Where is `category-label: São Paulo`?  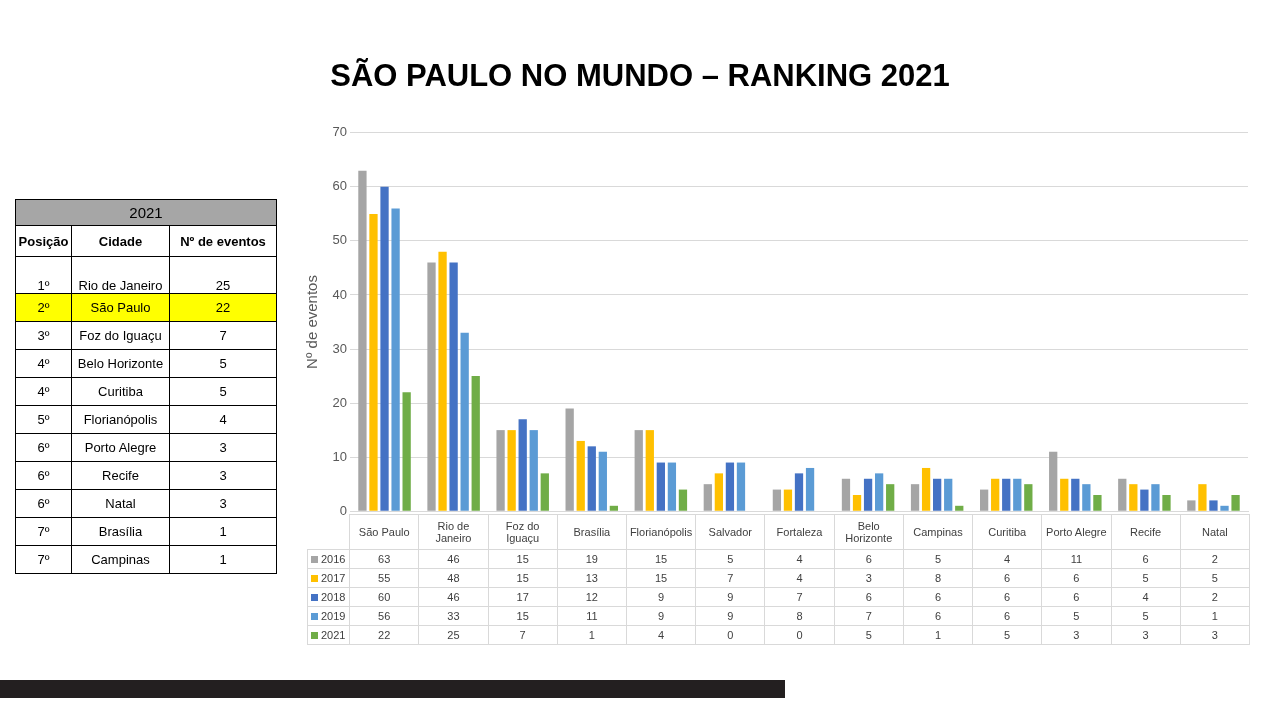
category-label: São Paulo is located at coordinates (120, 307).